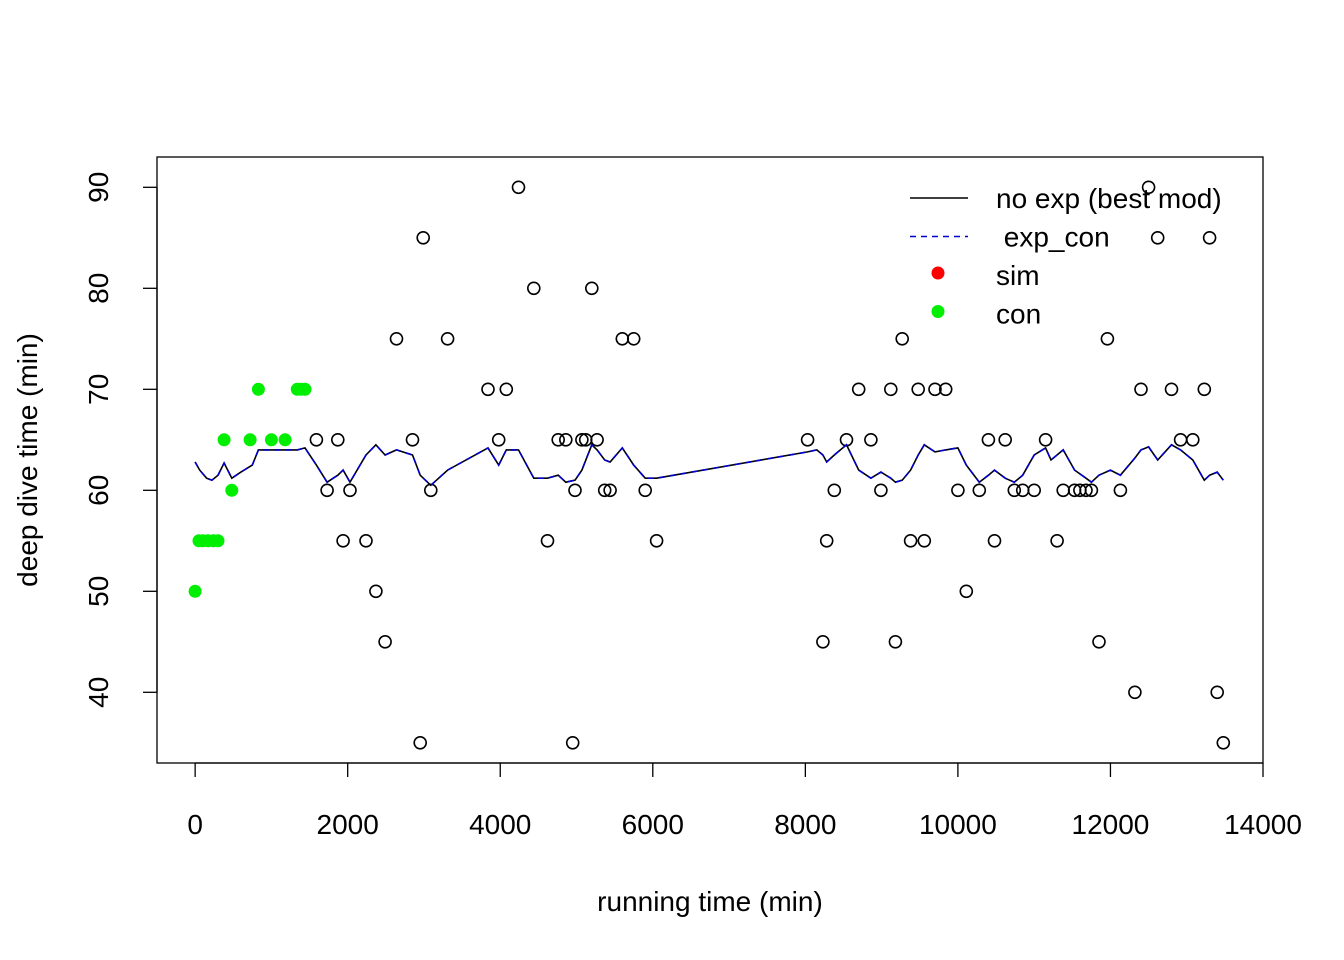 This screenshot has height=960, width=1344. What do you see at coordinates (98, 591) in the screenshot?
I see `y-tick-label: 50` at bounding box center [98, 591].